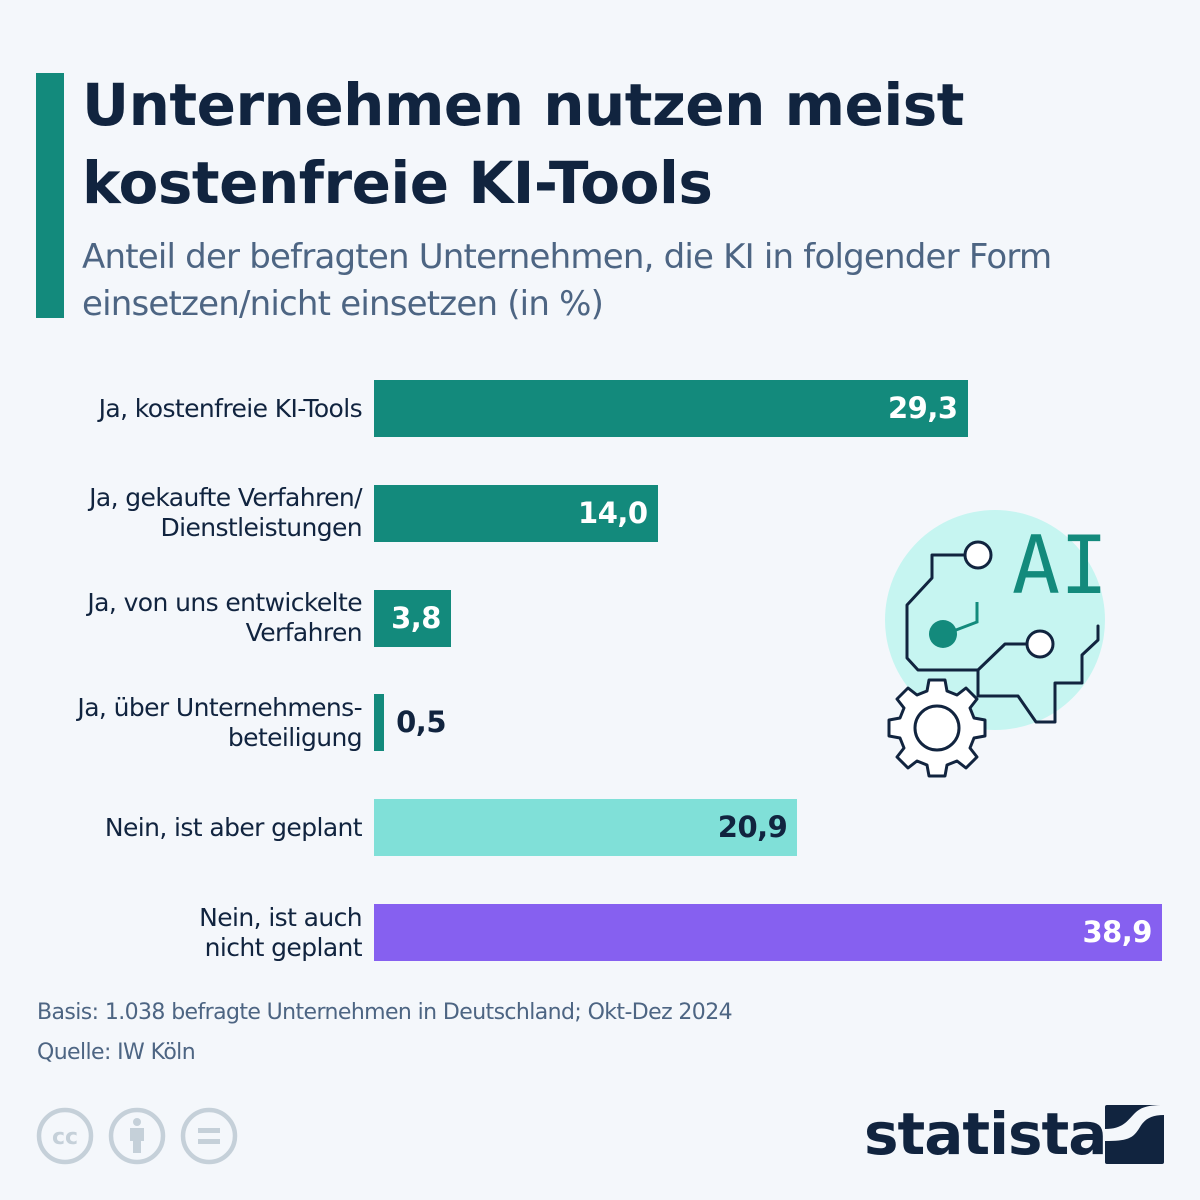  I want to click on statista-logo-text: statista, so click(985, 1134).